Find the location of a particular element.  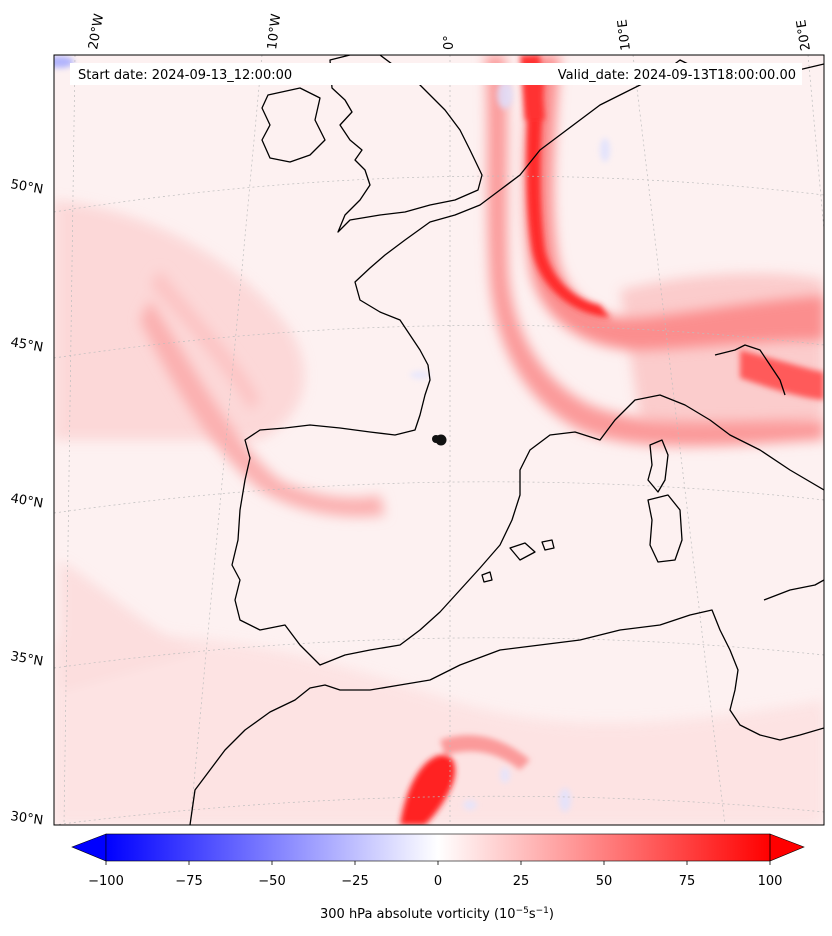

lat-label-45n: 45°N is located at coordinates (26, 345).